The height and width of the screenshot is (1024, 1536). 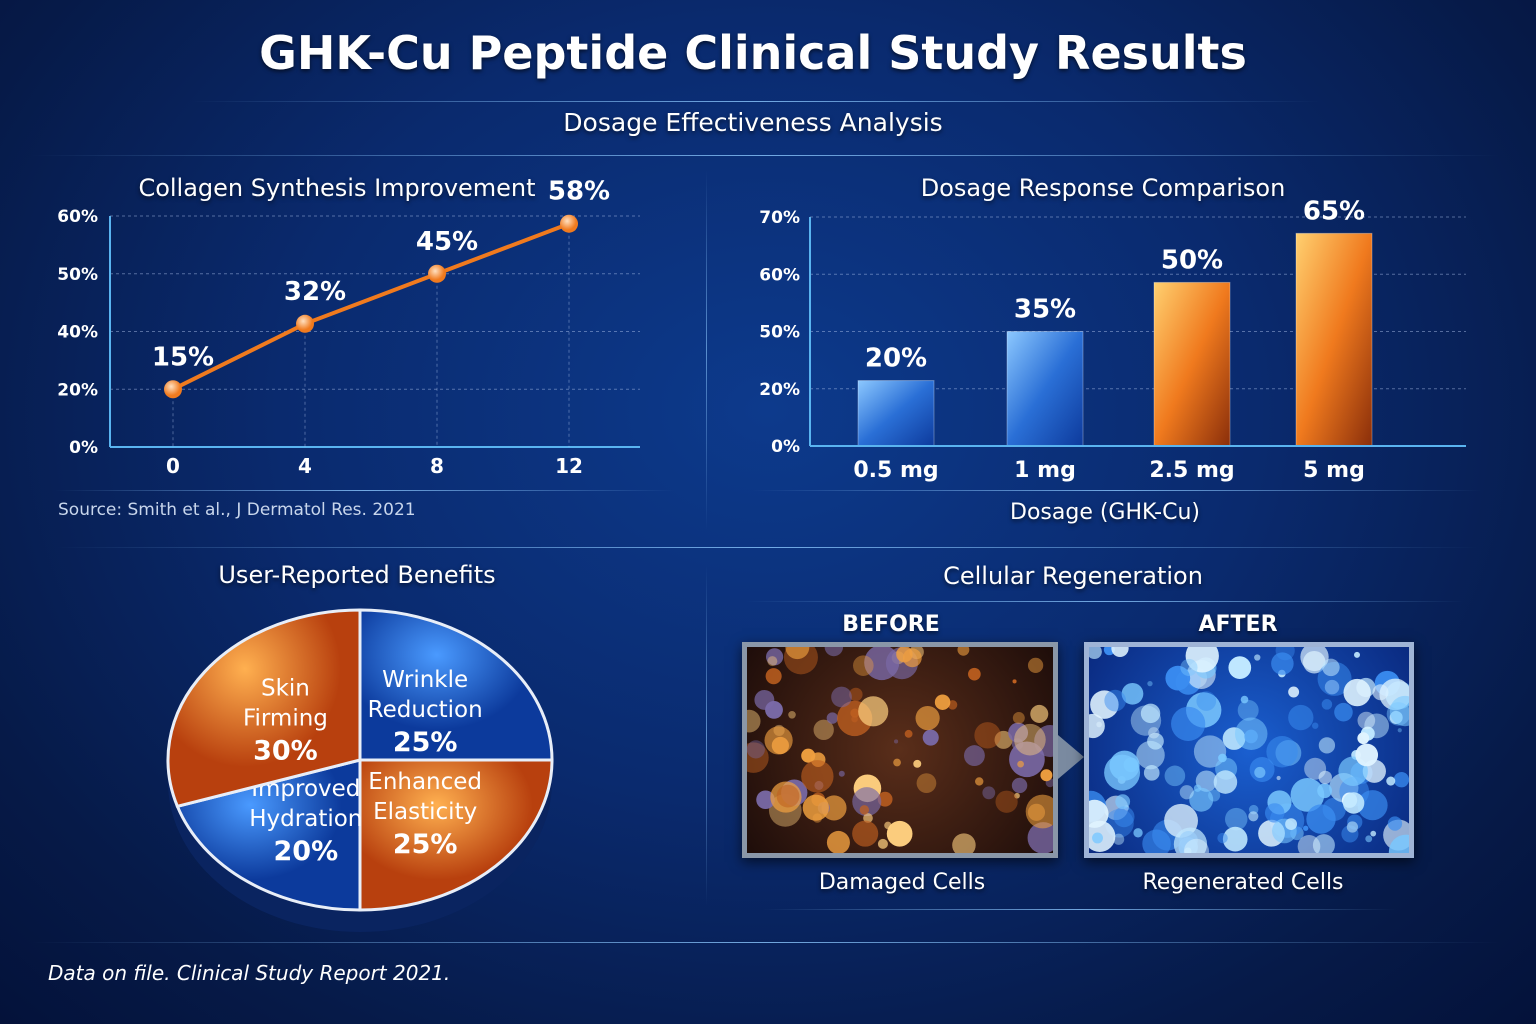 What do you see at coordinates (765, 155) in the screenshot?
I see `header-divider` at bounding box center [765, 155].